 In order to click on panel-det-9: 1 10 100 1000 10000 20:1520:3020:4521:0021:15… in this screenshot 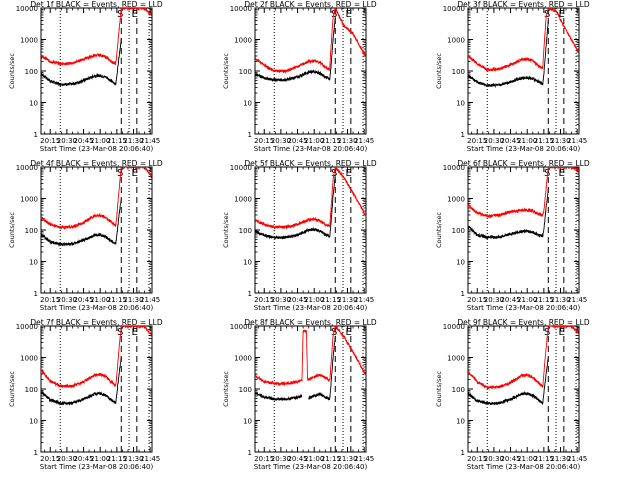, I will do `click(512, 394)`.